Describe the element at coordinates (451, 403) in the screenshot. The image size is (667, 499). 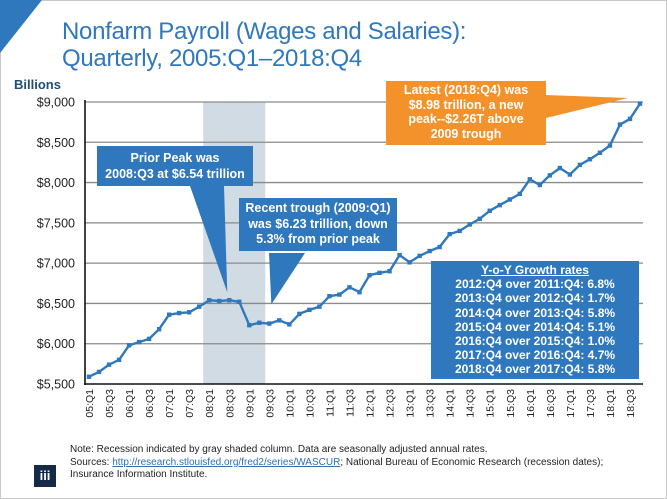
I see `x-tick-label: 14:Q1` at that location.